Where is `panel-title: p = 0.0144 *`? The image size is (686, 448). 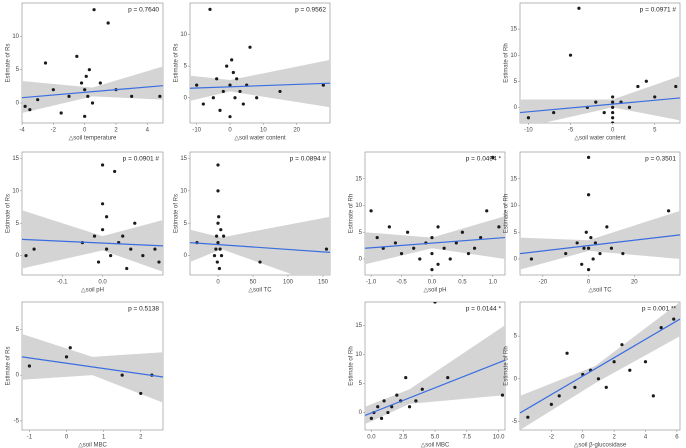 panel-title: p = 0.0144 * is located at coordinates (484, 309).